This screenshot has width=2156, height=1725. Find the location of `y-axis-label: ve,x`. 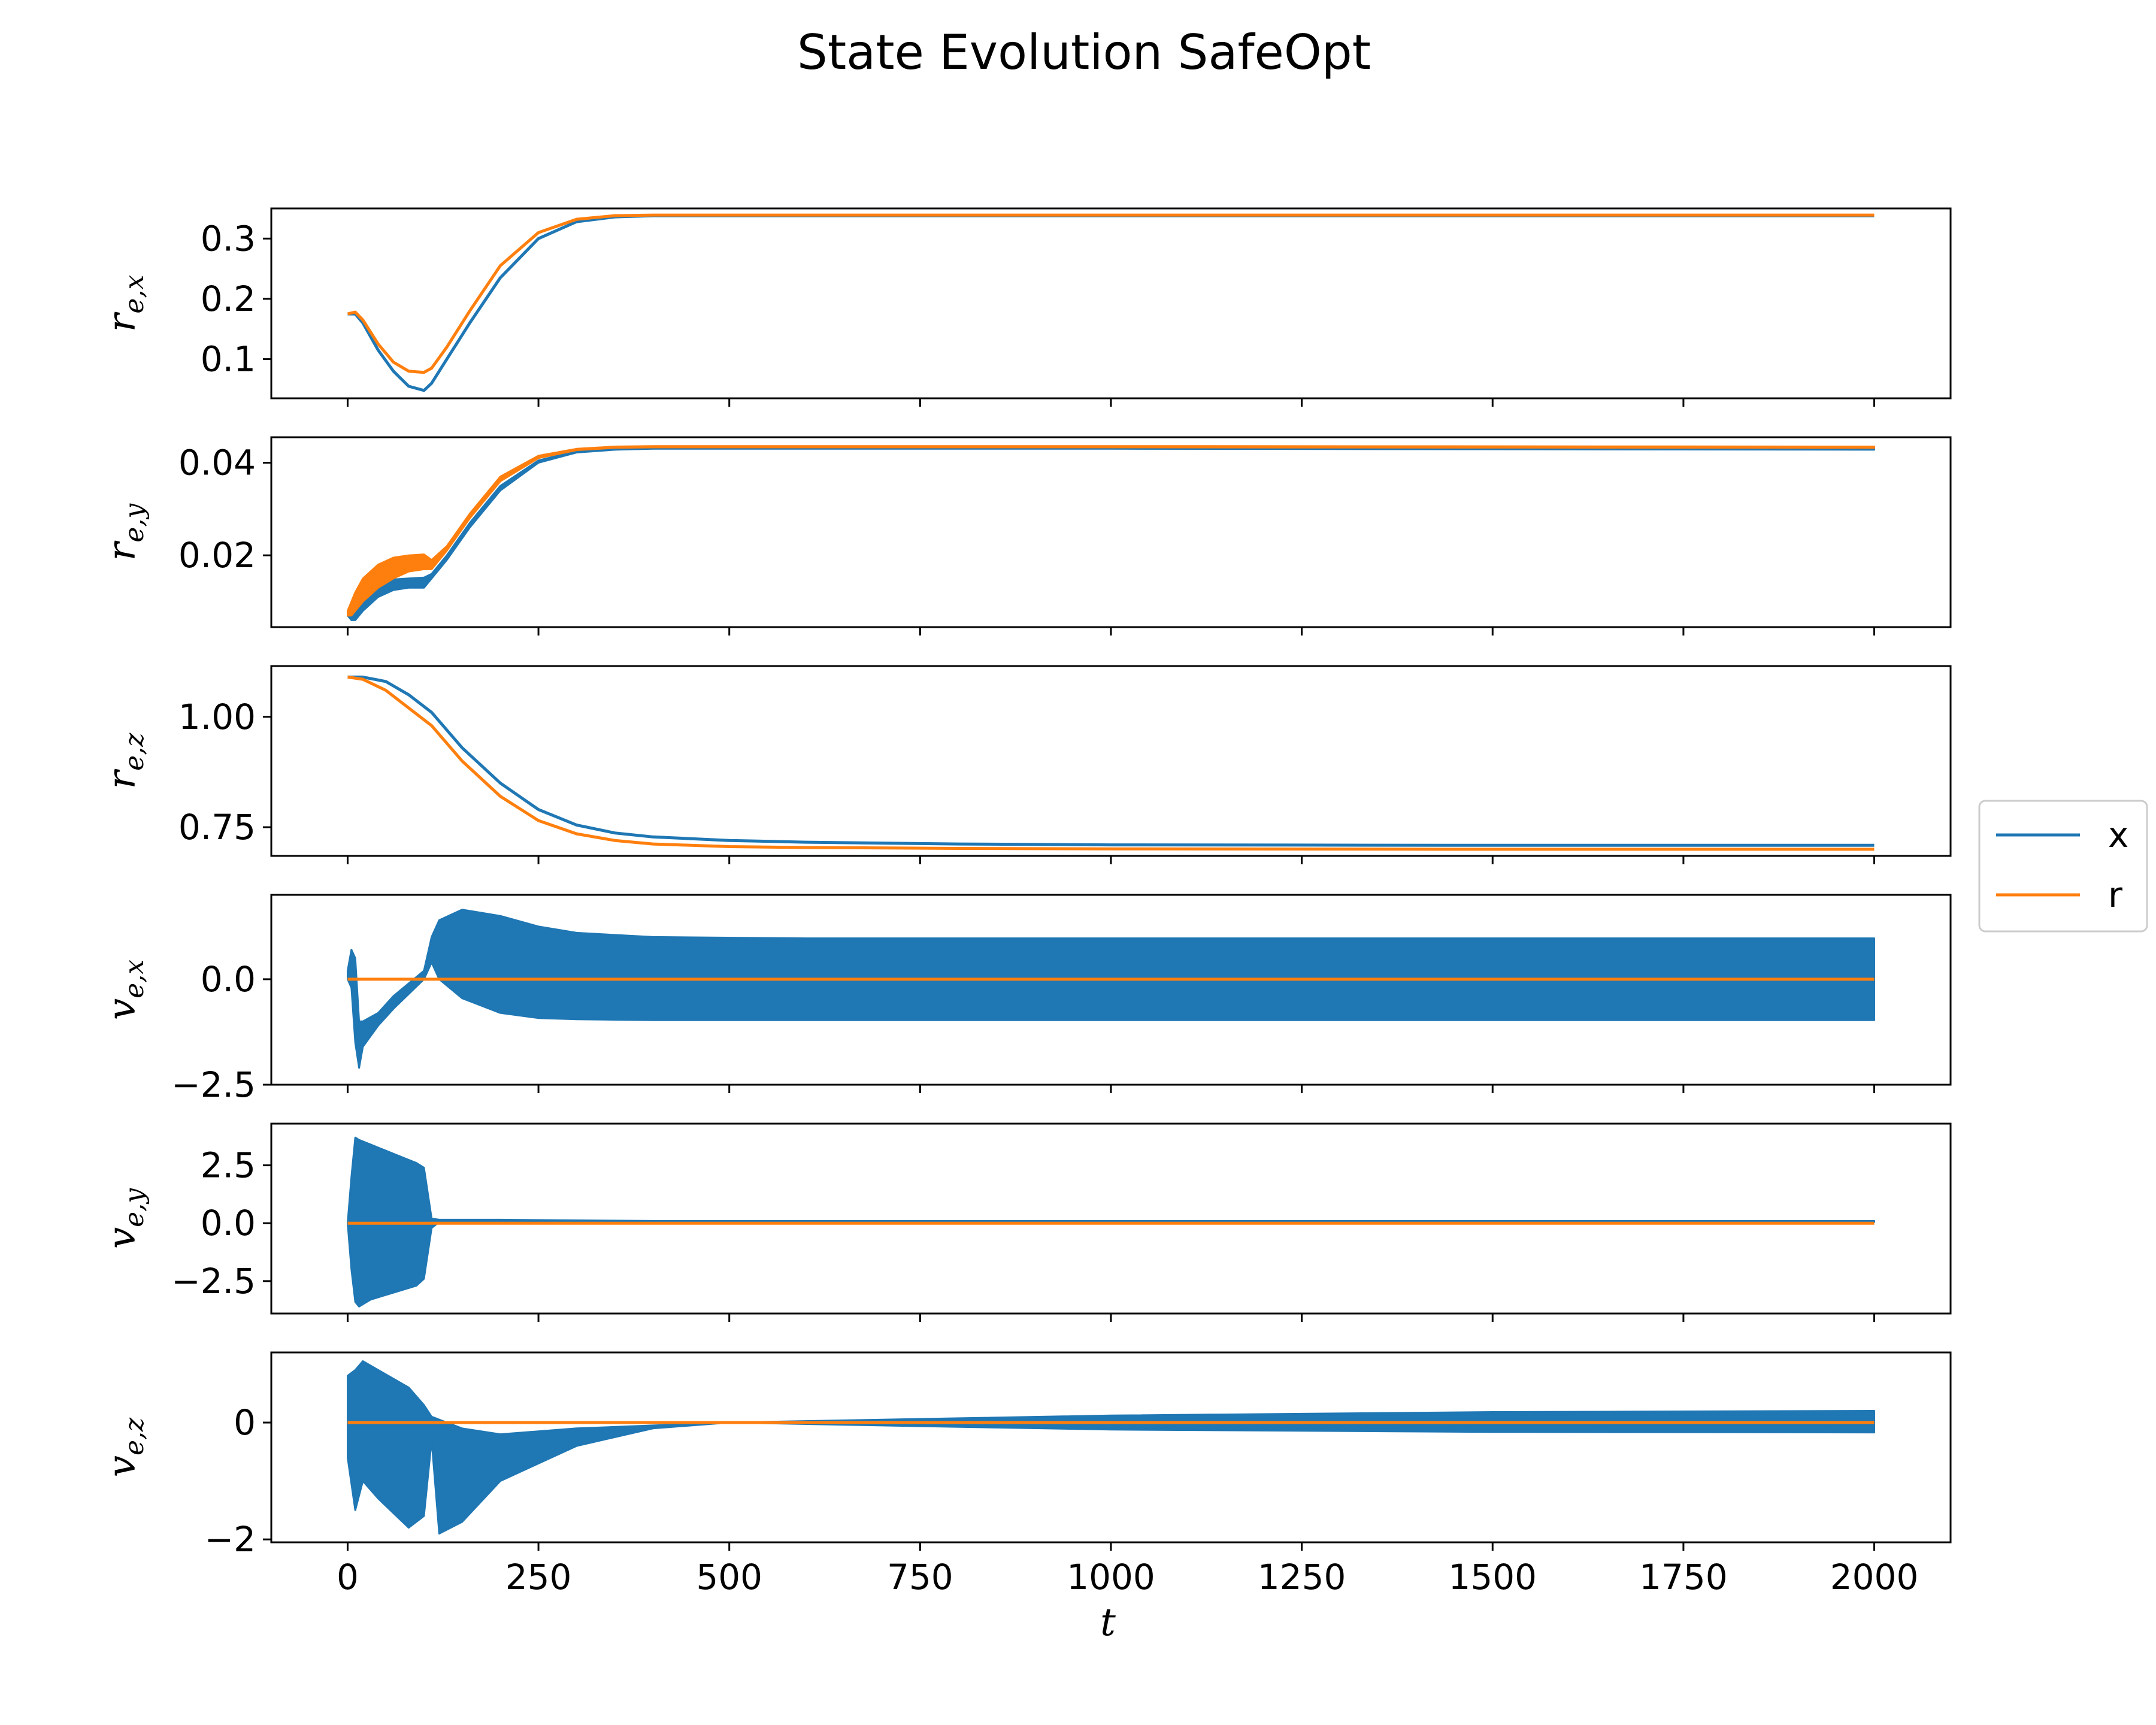

y-axis-label: ve,x is located at coordinates (125, 990).